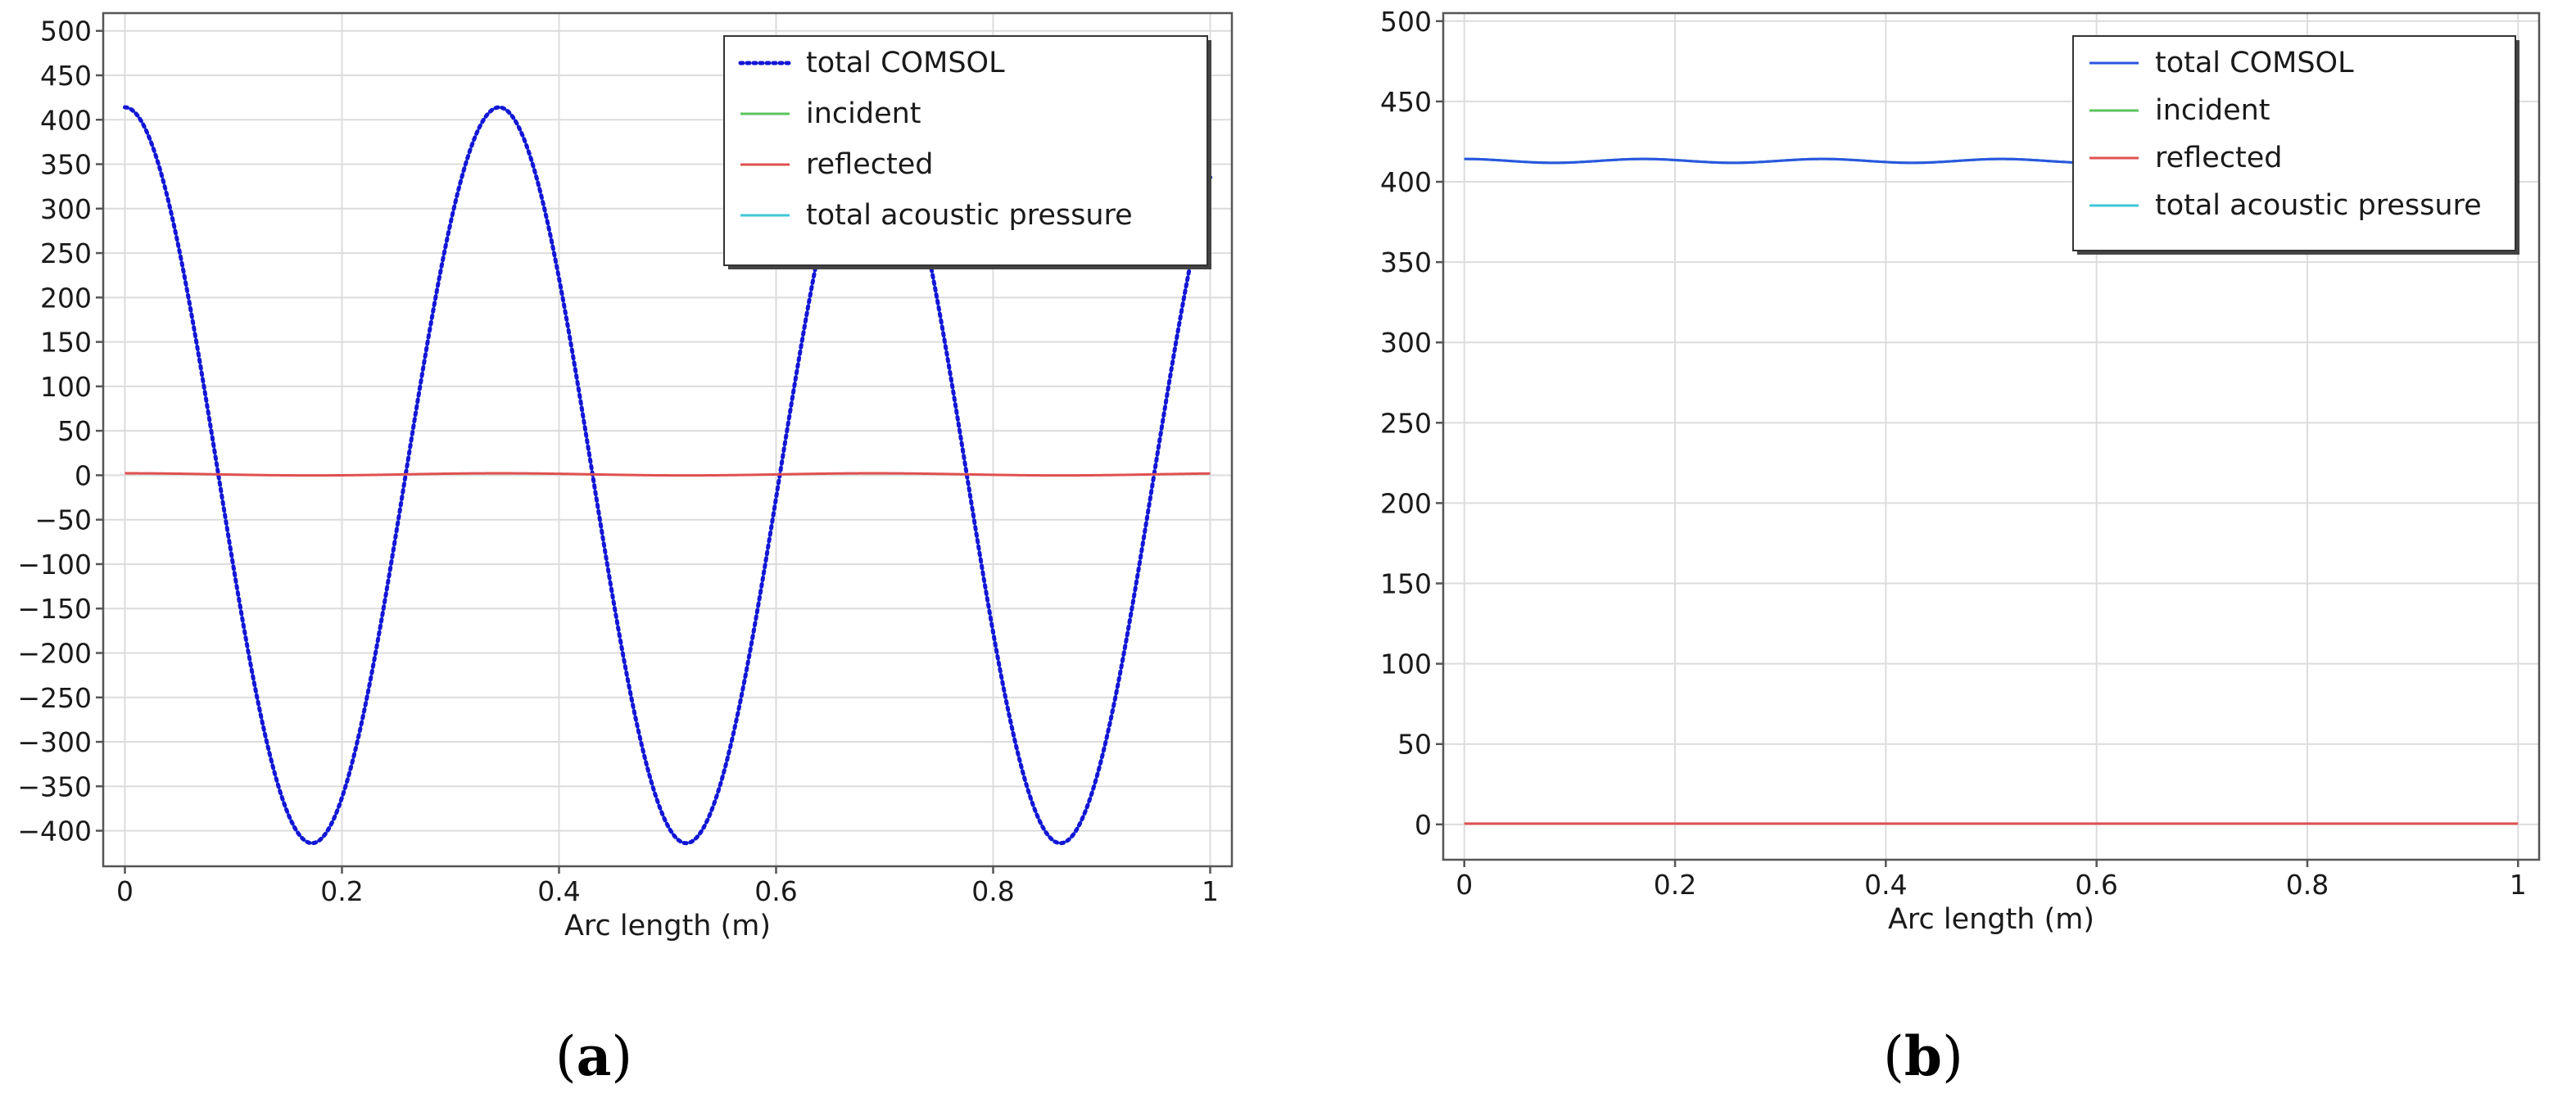 The image size is (2576, 1098). What do you see at coordinates (905, 63) in the screenshot?
I see `chart-0-legend-label-0: total COMSOL` at bounding box center [905, 63].